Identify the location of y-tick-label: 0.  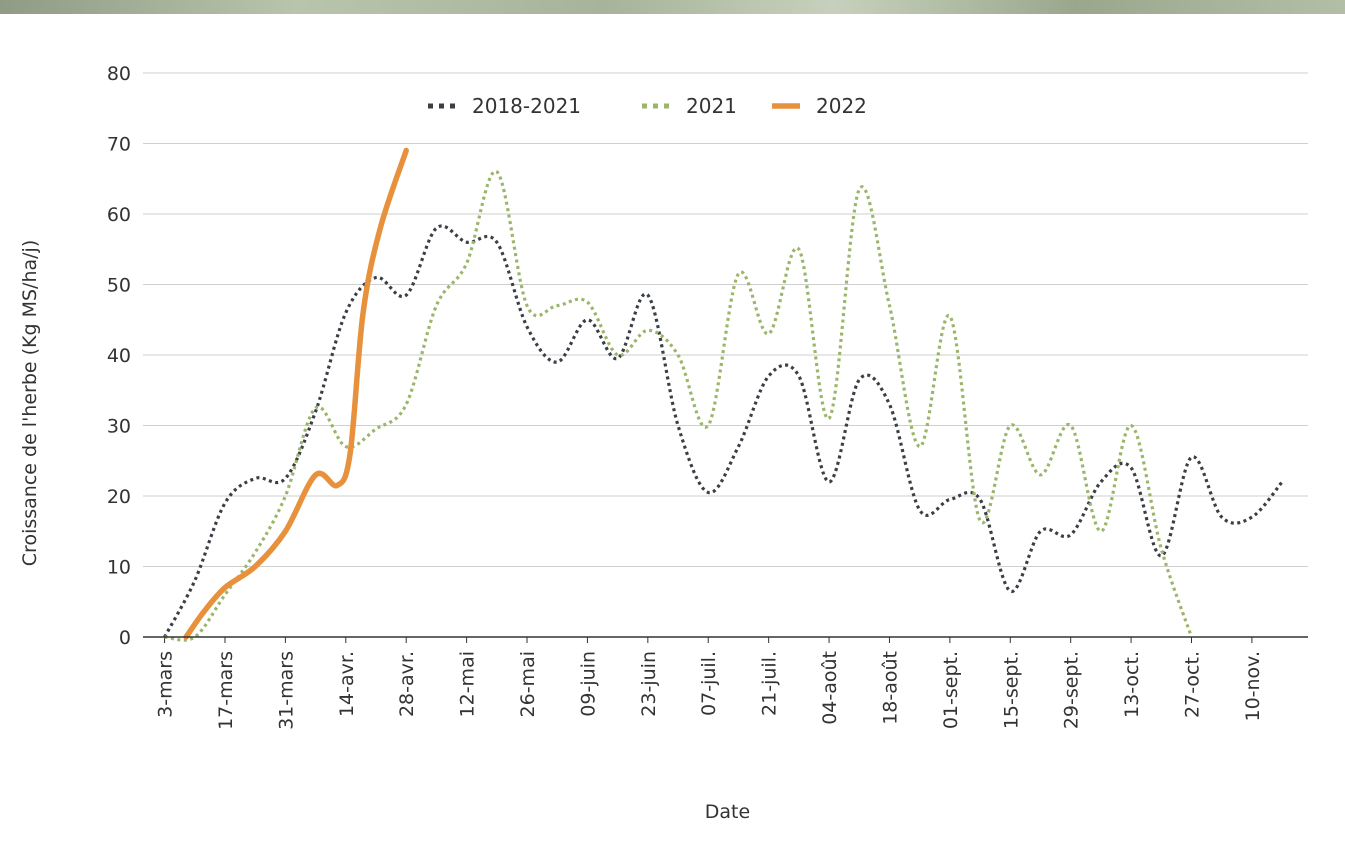
(125, 638).